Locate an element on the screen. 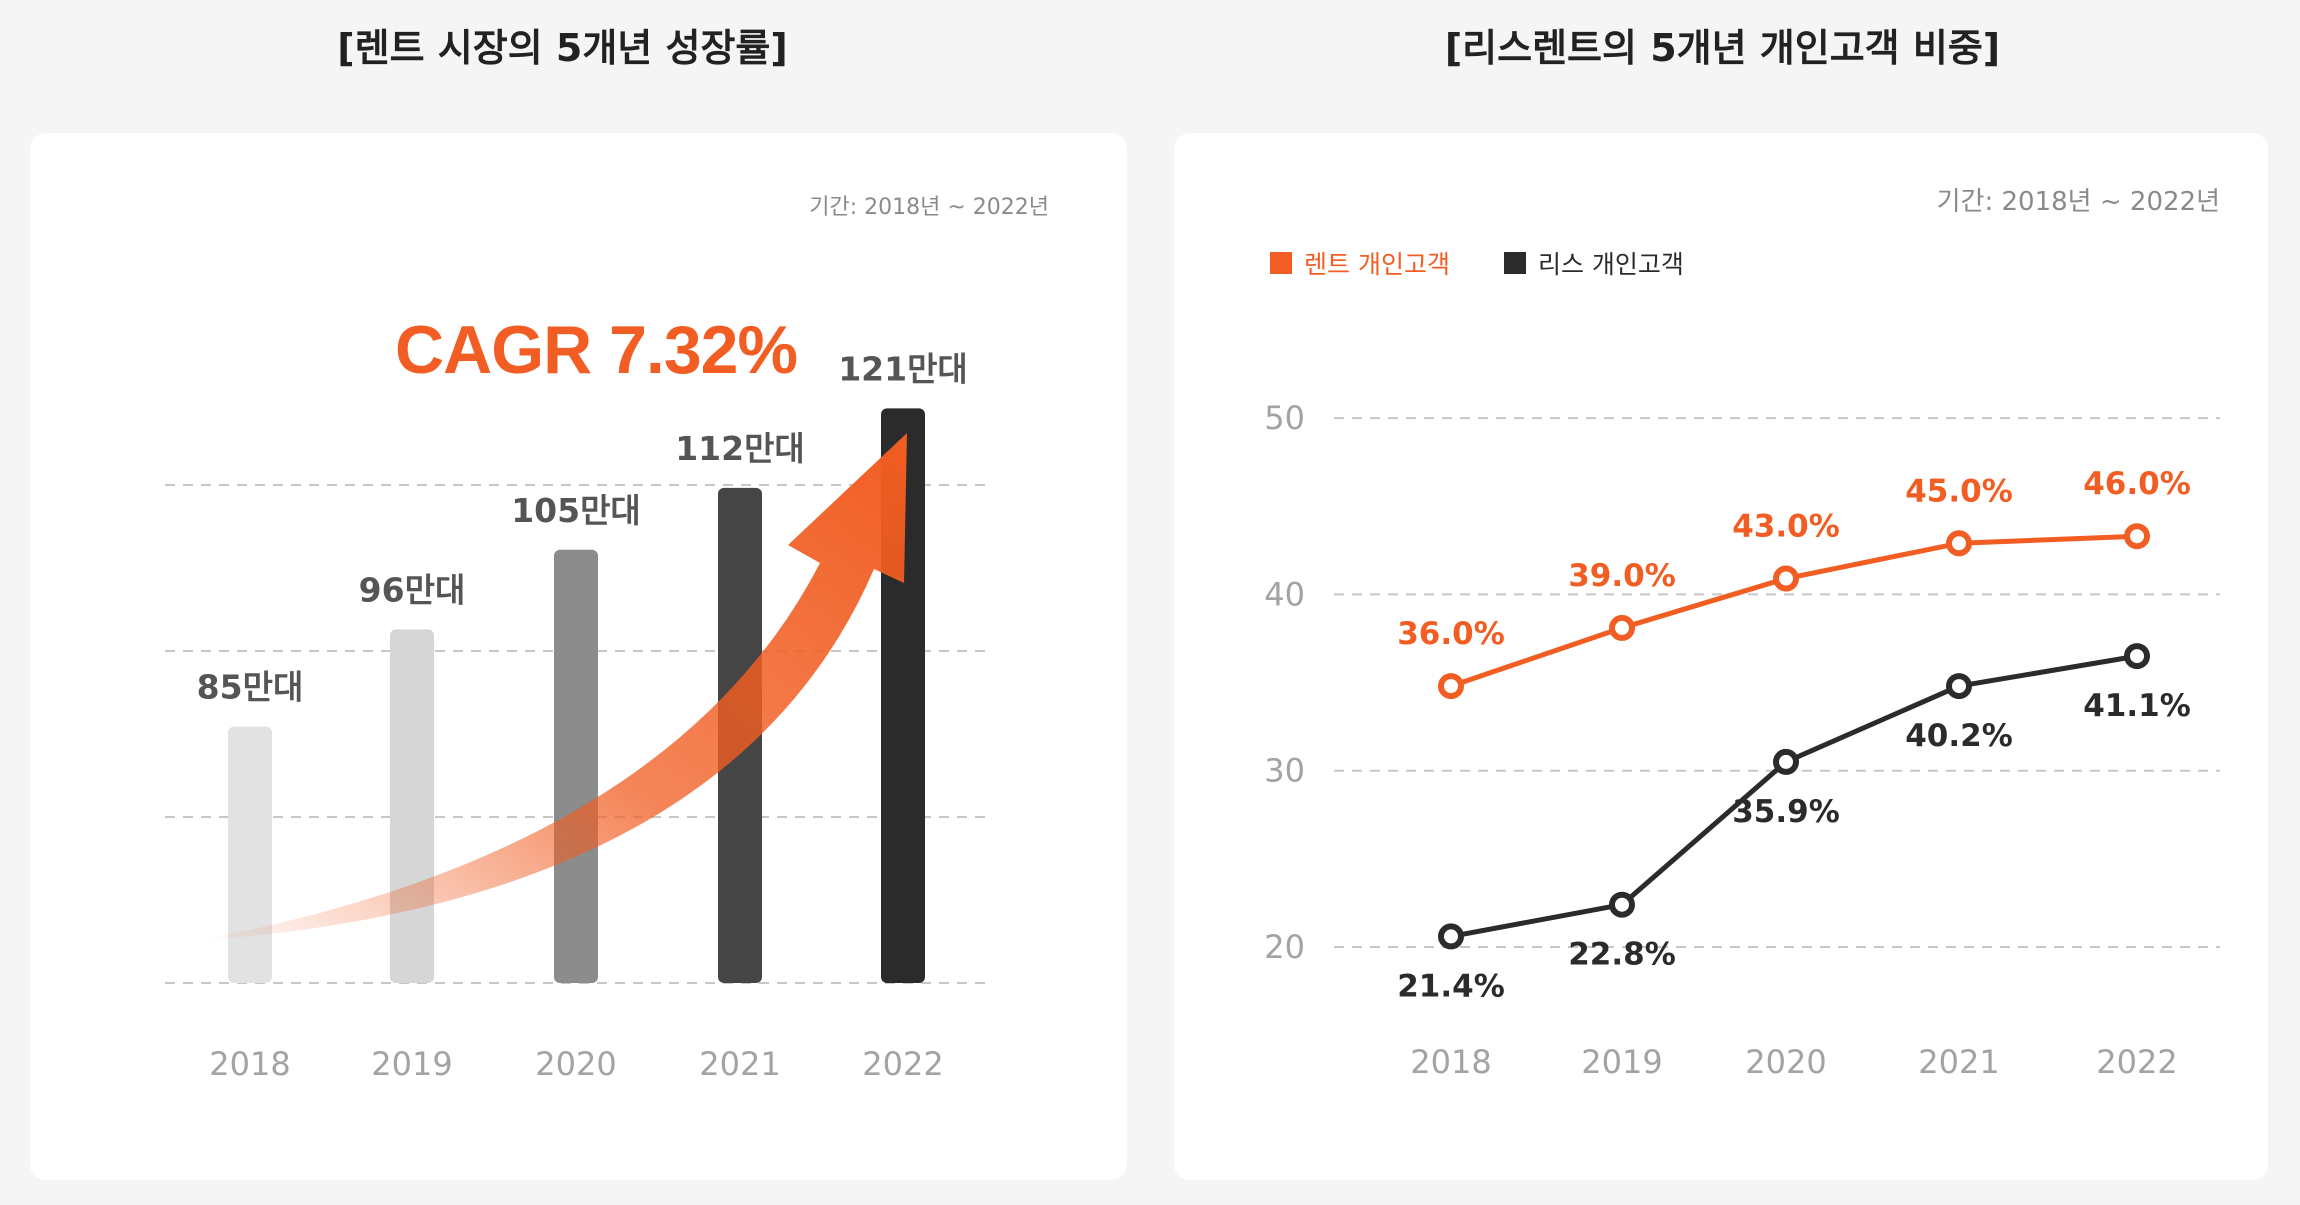  series-data-label: 46.0% is located at coordinates (2137, 484).